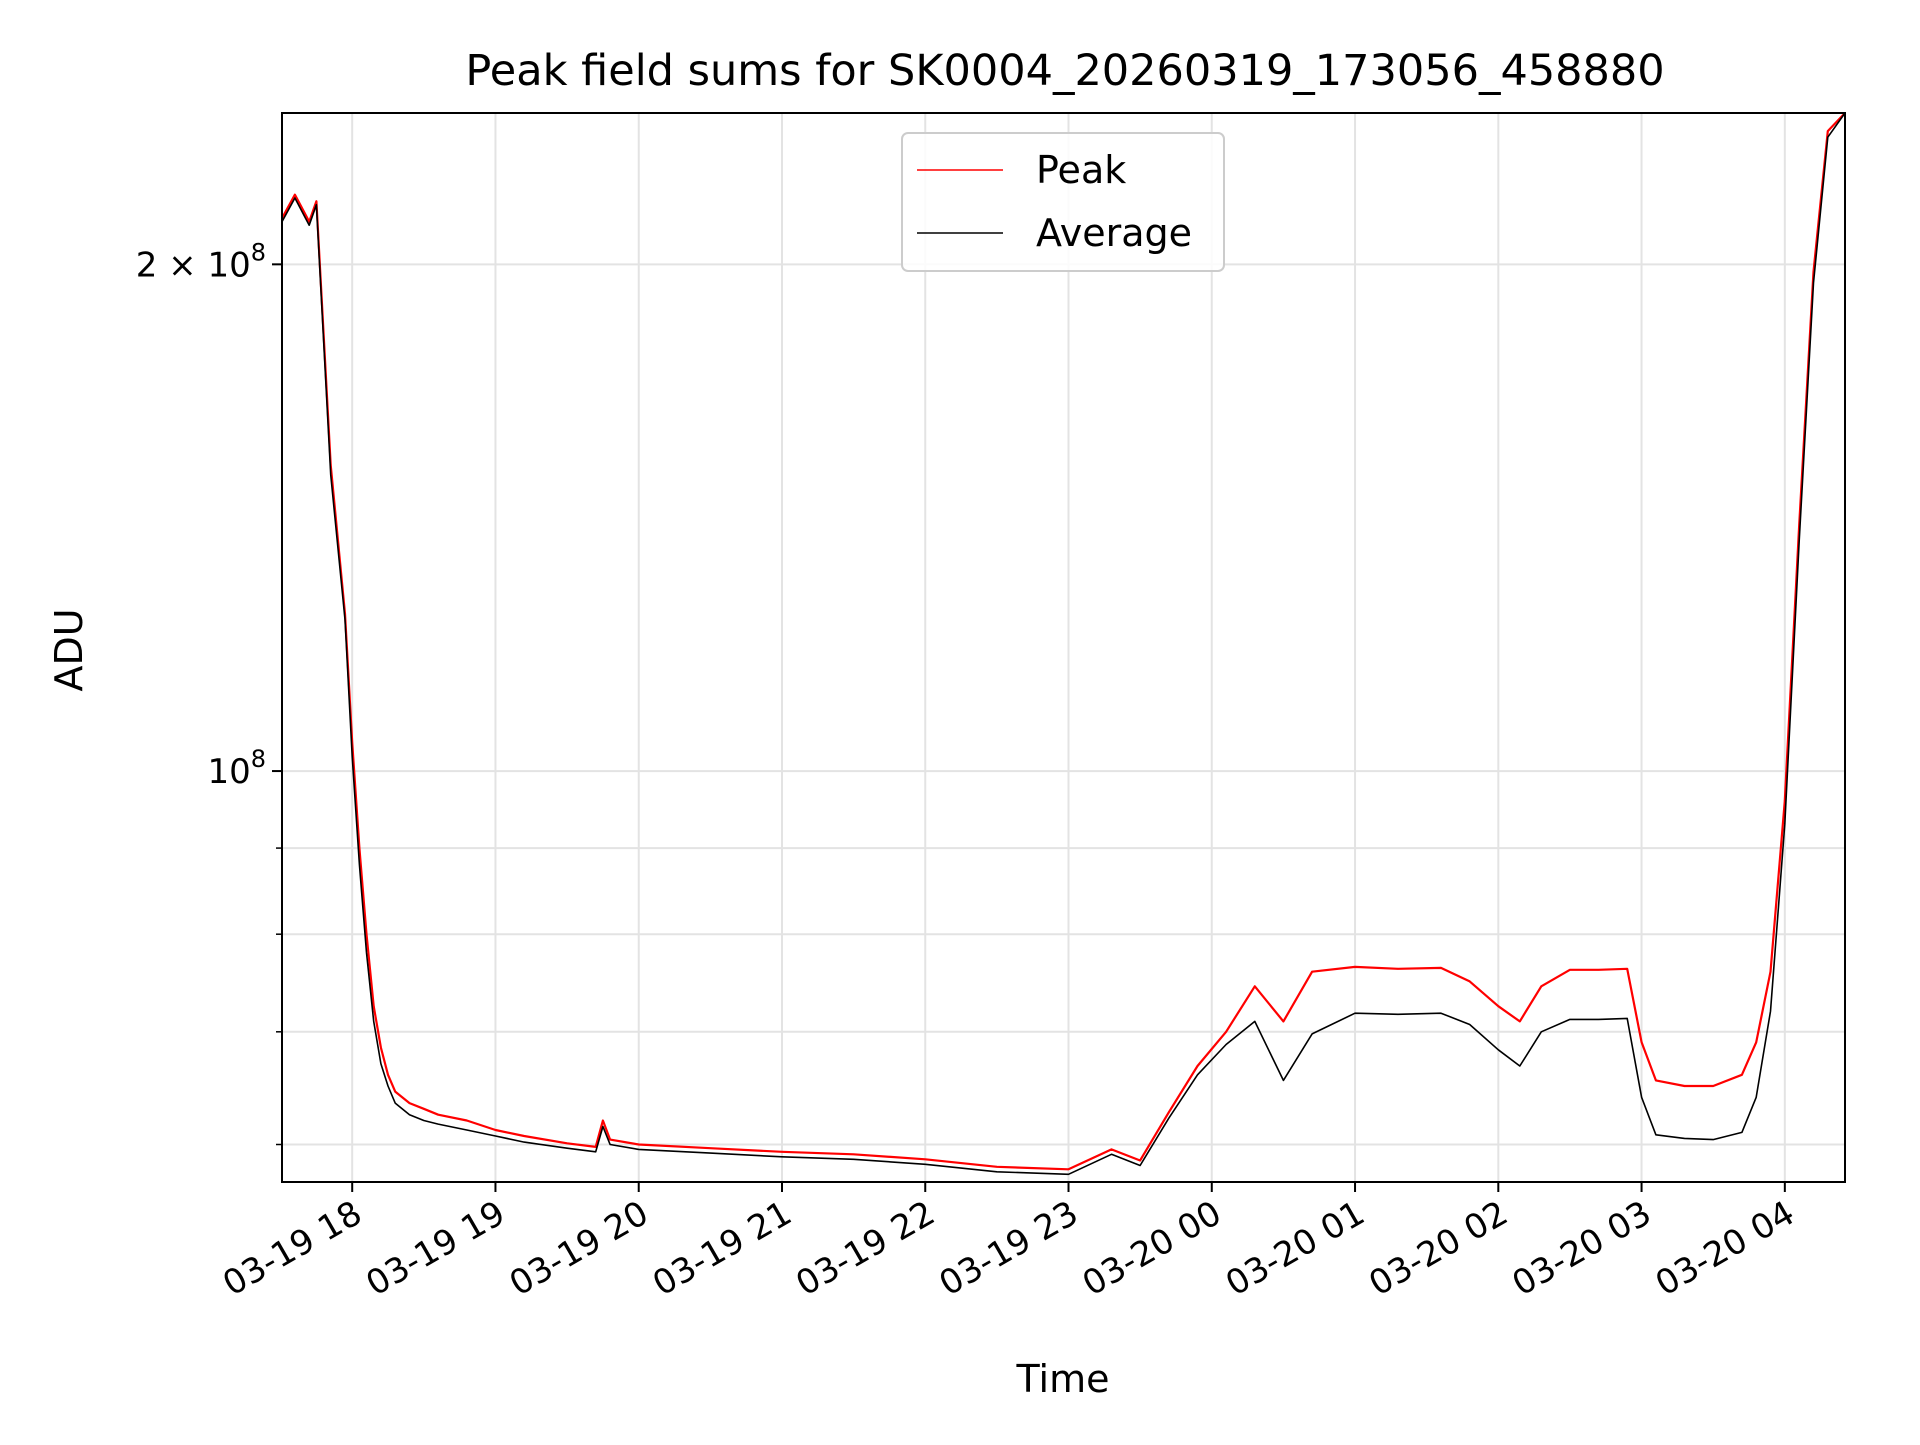 The width and height of the screenshot is (1920, 1445). I want to click on x-axis-label: Time, so click(1063, 1379).